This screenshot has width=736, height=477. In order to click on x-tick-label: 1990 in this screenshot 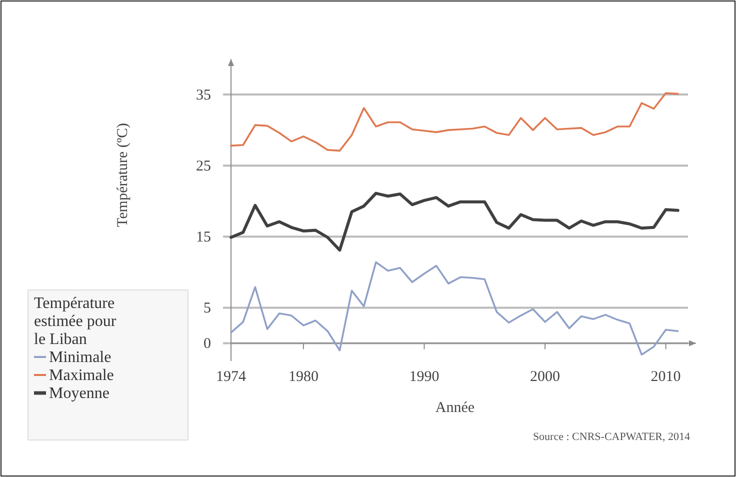, I will do `click(424, 377)`.